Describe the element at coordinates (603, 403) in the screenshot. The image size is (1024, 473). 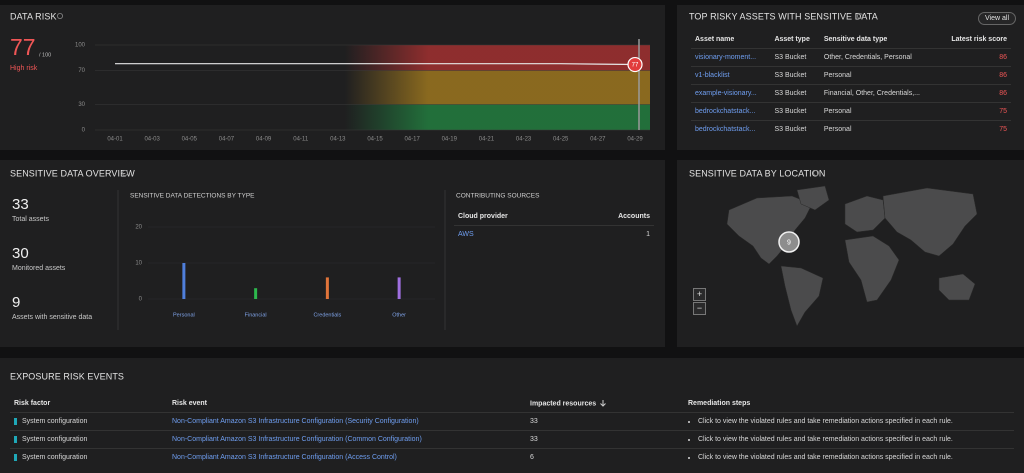
I see `sort-icon` at that location.